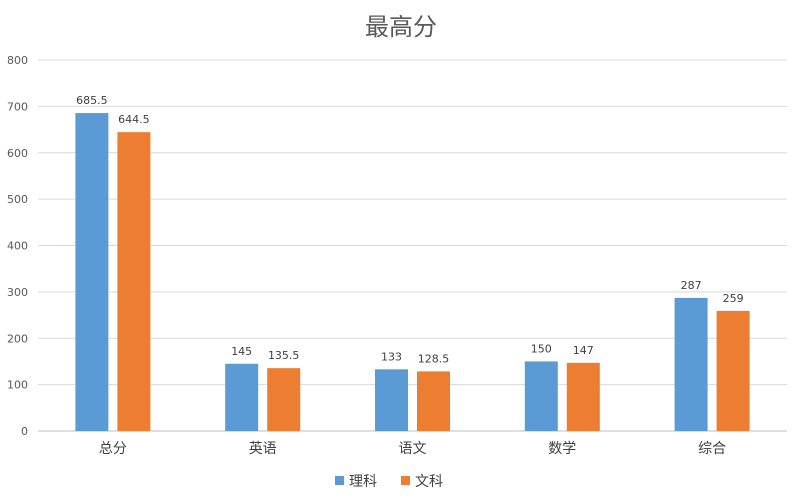 Image resolution: width=803 pixels, height=504 pixels. Describe the element at coordinates (691, 285) in the screenshot. I see `data-label: 287` at that location.